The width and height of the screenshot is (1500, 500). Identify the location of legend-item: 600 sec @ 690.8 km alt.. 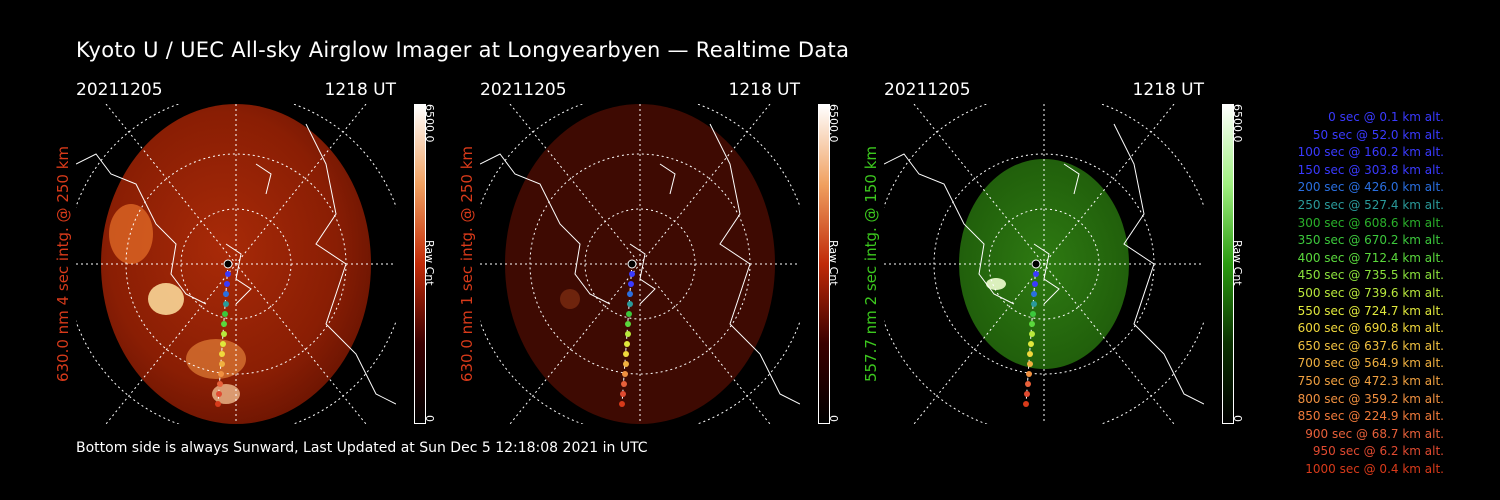
(1370, 328).